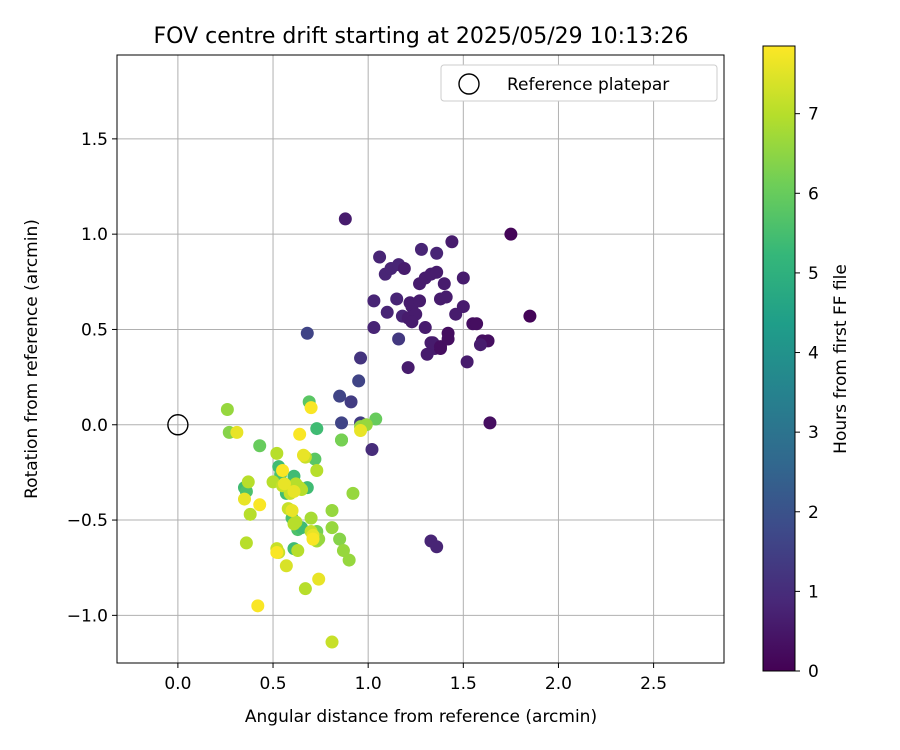 This screenshot has width=900, height=750. What do you see at coordinates (94, 330) in the screenshot?
I see `y-tick-label: 0.5` at bounding box center [94, 330].